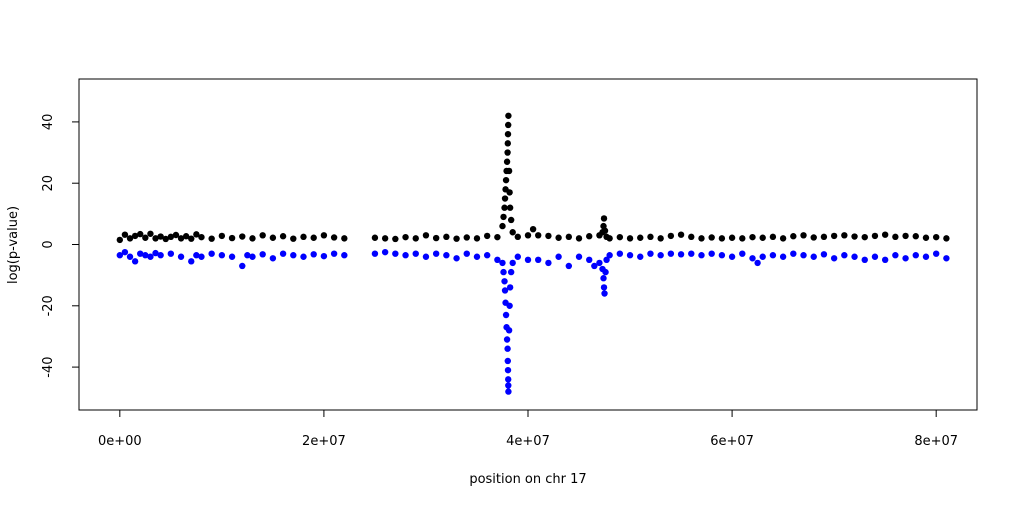 The image size is (1018, 508). Describe the element at coordinates (48, 183) in the screenshot. I see `y-tick-label: 20` at that location.